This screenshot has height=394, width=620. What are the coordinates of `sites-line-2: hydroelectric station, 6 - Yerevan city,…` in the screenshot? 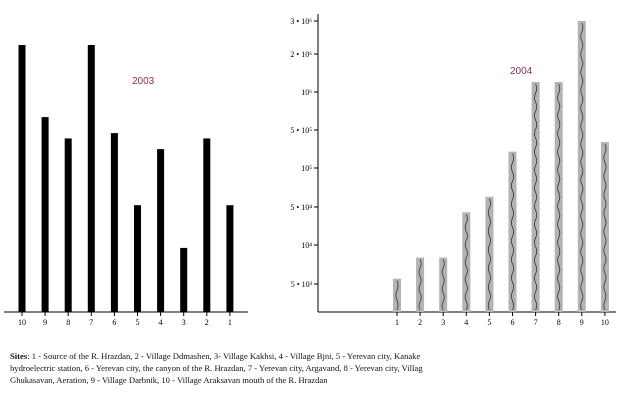 It's located at (216, 368).